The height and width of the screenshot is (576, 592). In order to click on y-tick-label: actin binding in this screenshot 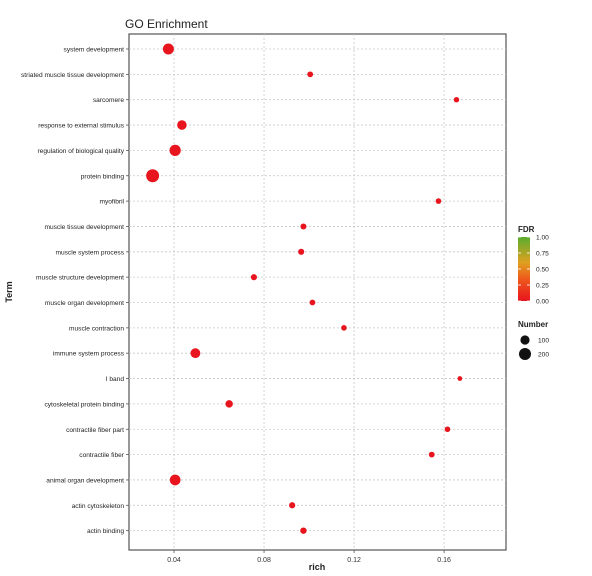, I will do `click(105, 531)`.